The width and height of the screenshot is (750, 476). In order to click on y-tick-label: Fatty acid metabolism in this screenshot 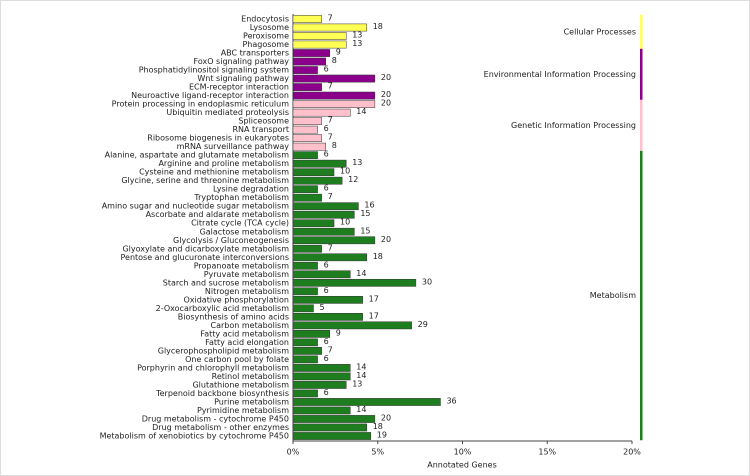, I will do `click(244, 333)`.